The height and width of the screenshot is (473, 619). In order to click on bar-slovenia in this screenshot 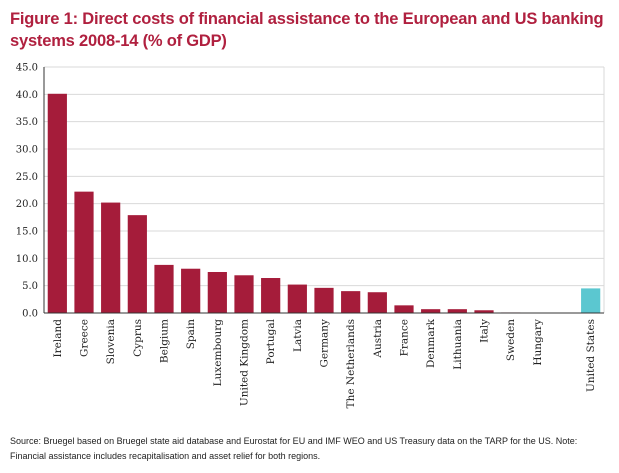, I will do `click(111, 257)`.